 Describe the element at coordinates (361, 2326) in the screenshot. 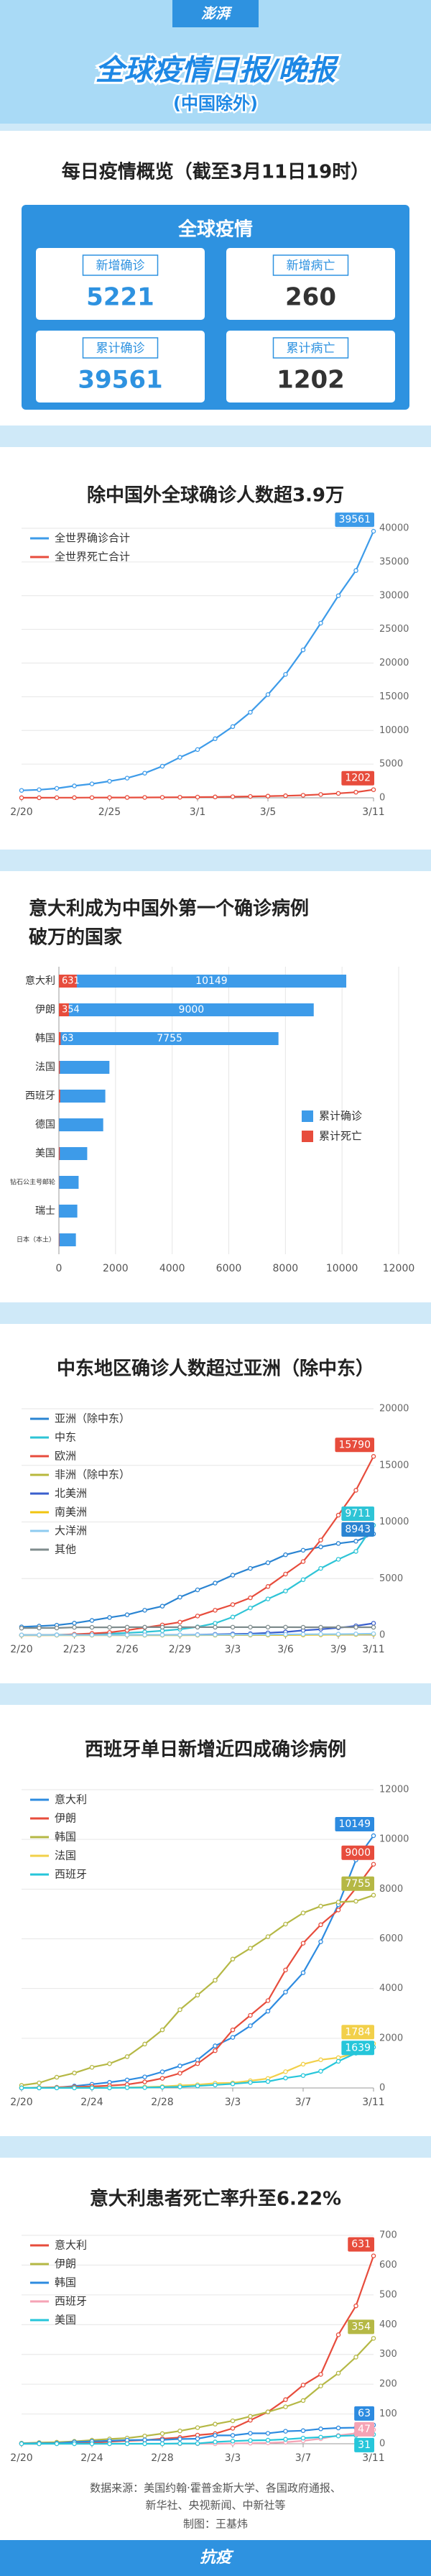

I see `value-label: 354` at that location.